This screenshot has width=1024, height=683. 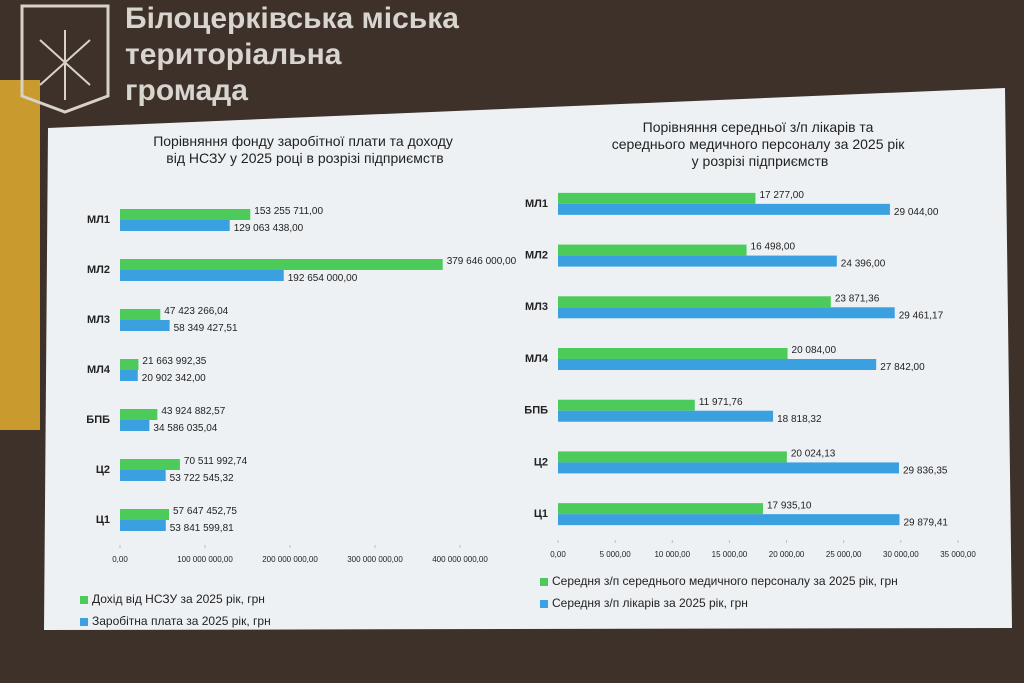 I want to click on value-label: 53 841 599,81, so click(x=202, y=528).